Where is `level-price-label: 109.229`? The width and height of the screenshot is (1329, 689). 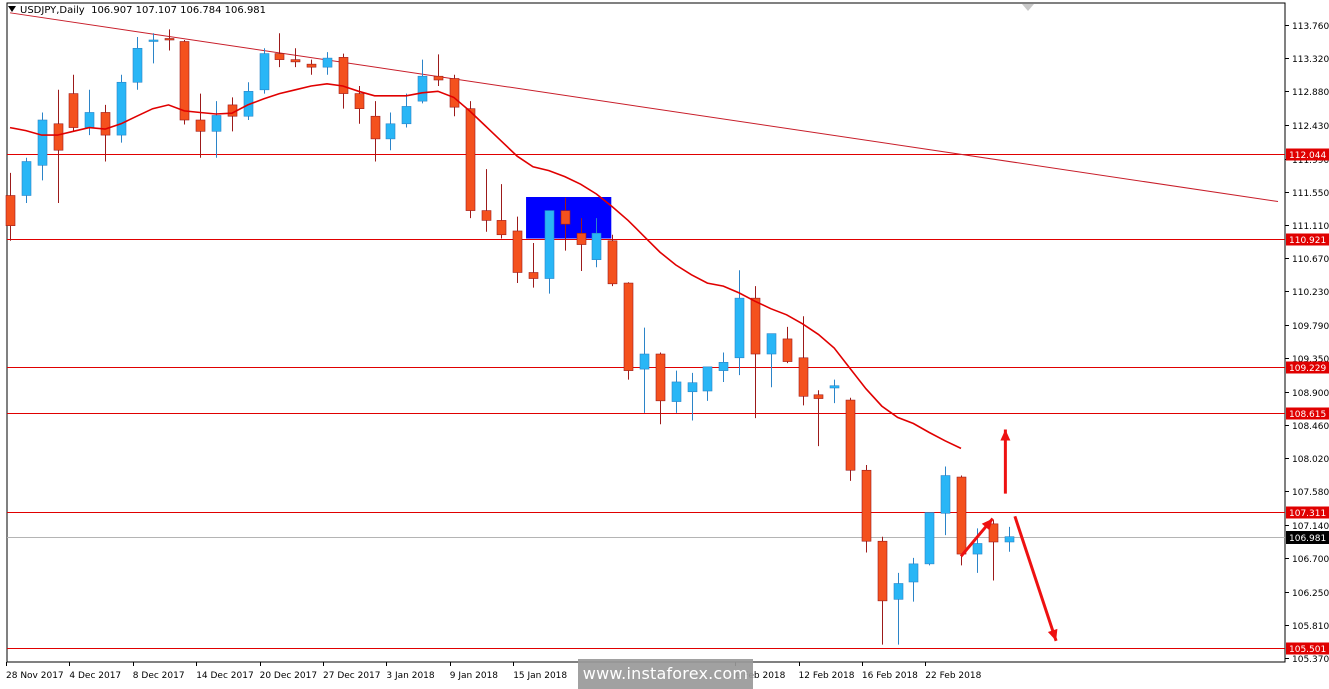 level-price-label: 109.229 is located at coordinates (1307, 369).